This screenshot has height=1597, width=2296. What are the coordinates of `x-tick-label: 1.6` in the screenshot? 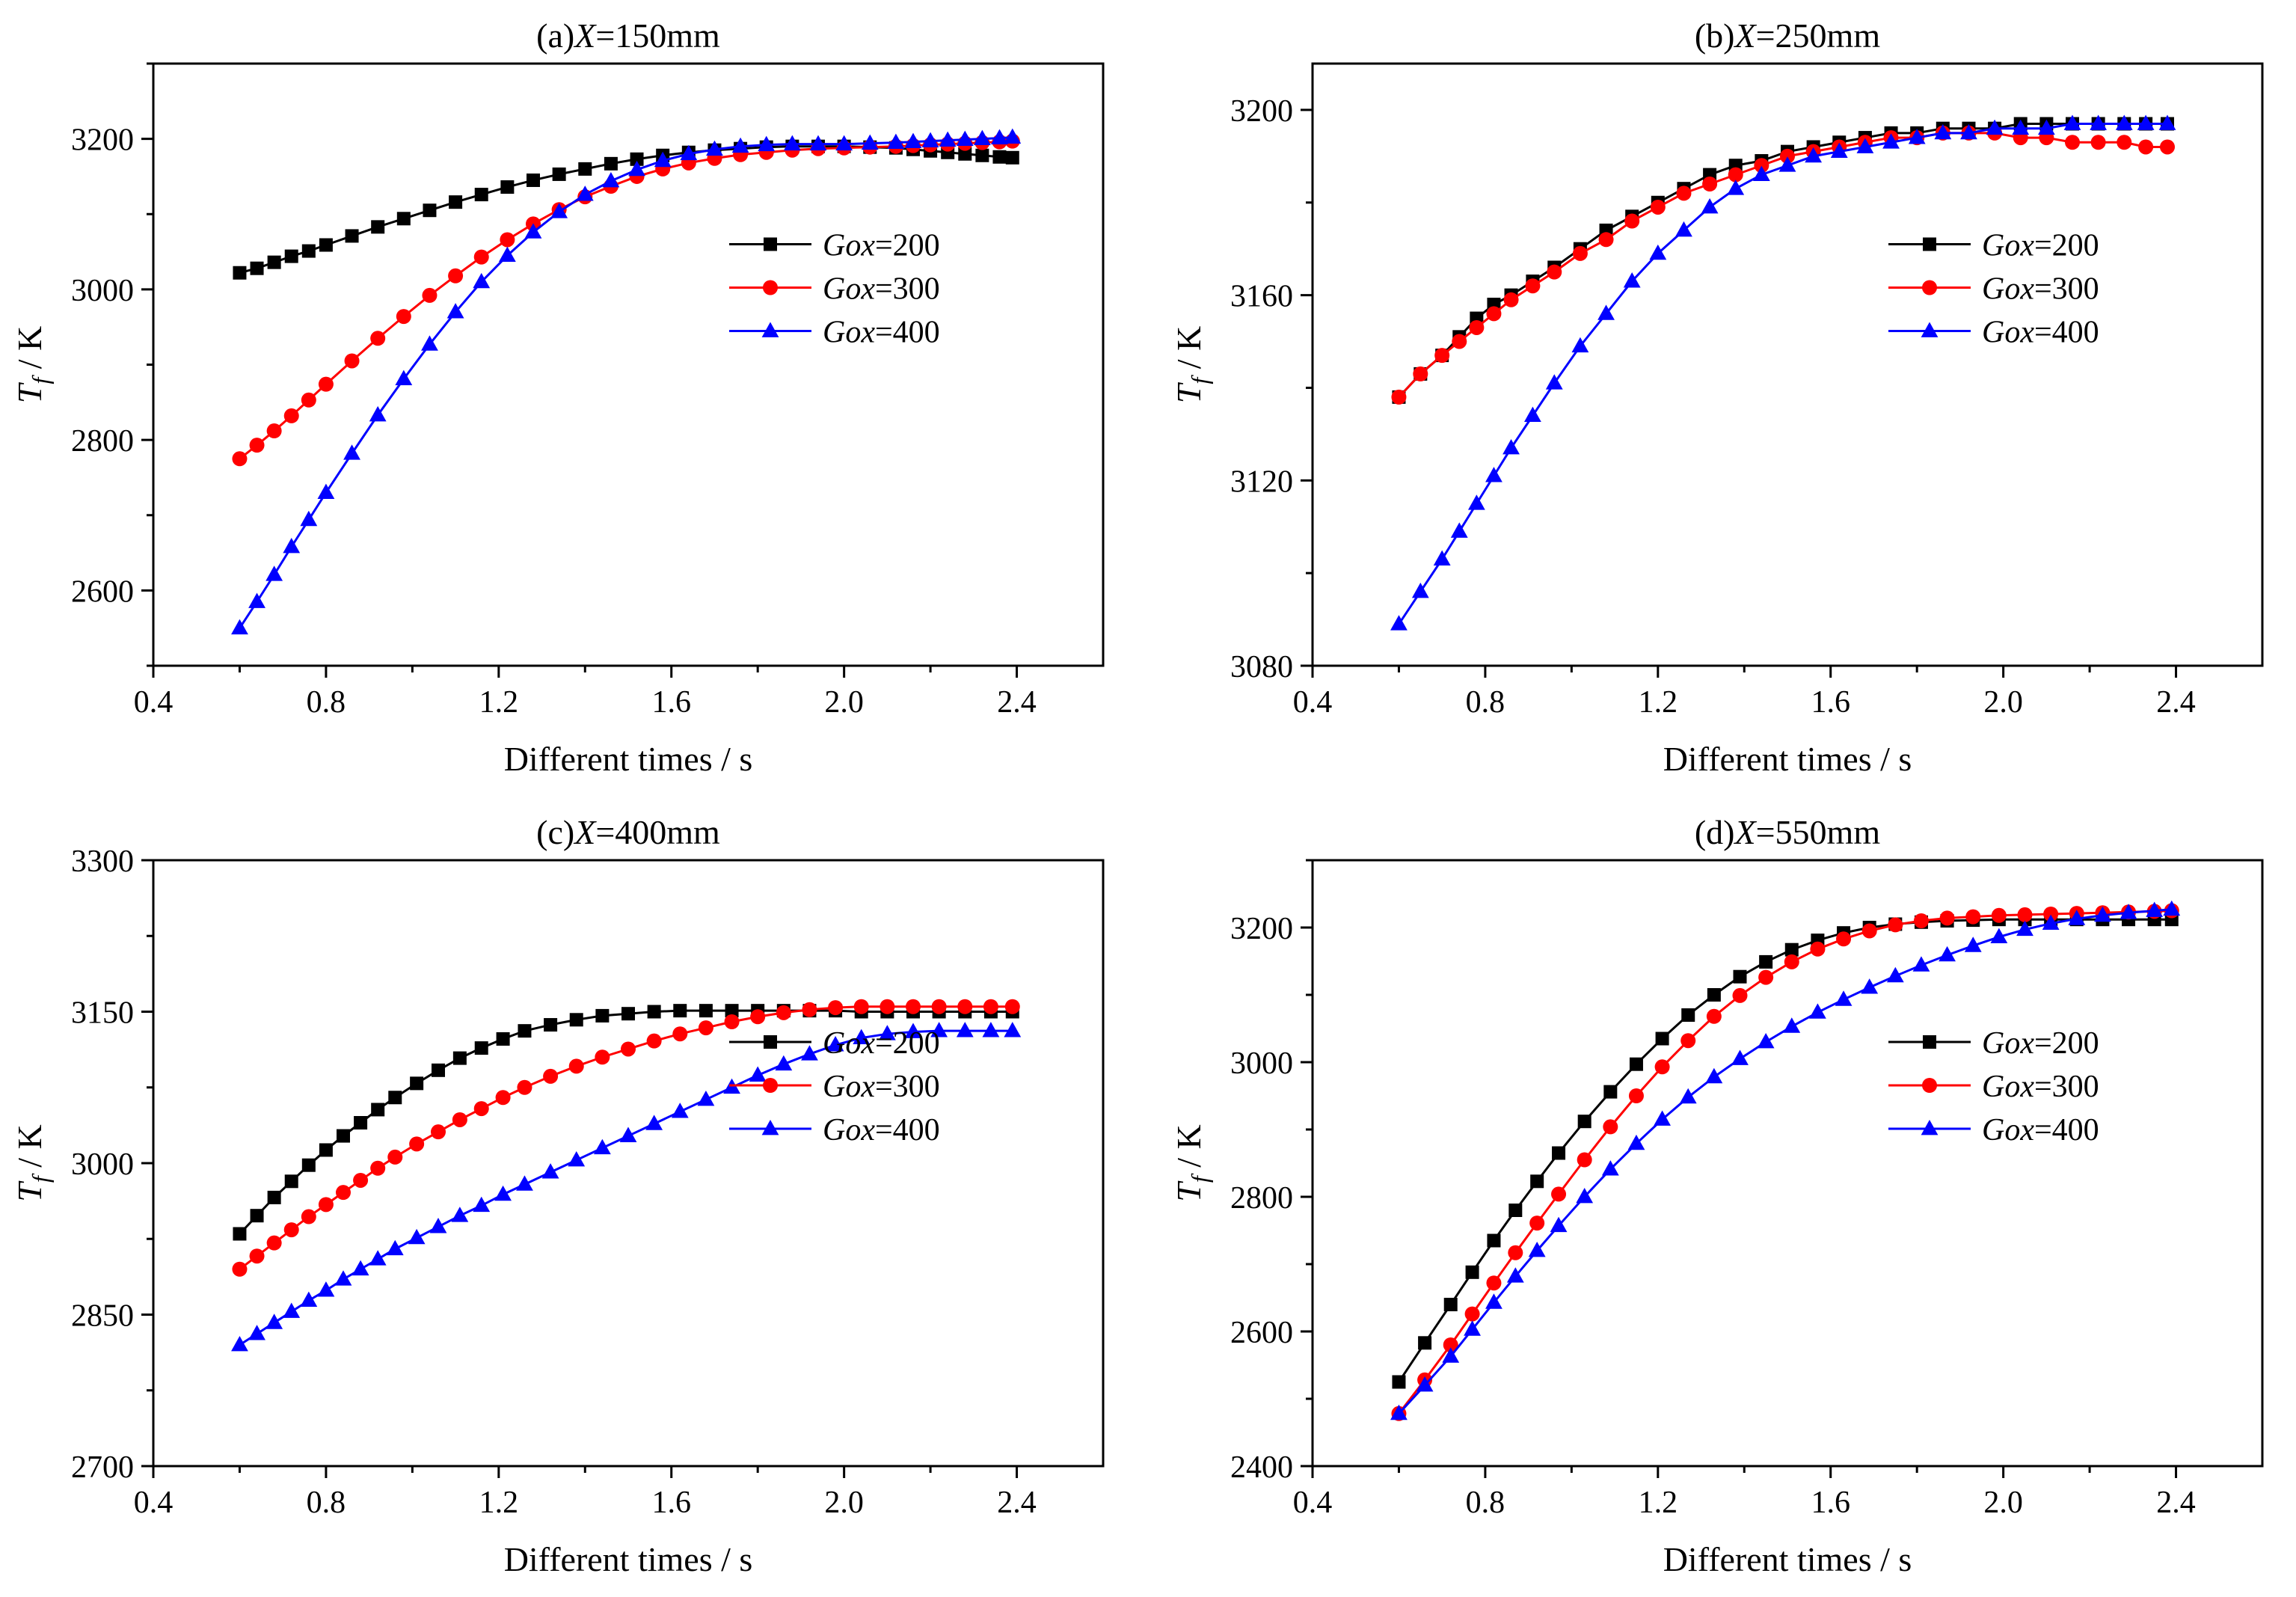 It's located at (671, 1503).